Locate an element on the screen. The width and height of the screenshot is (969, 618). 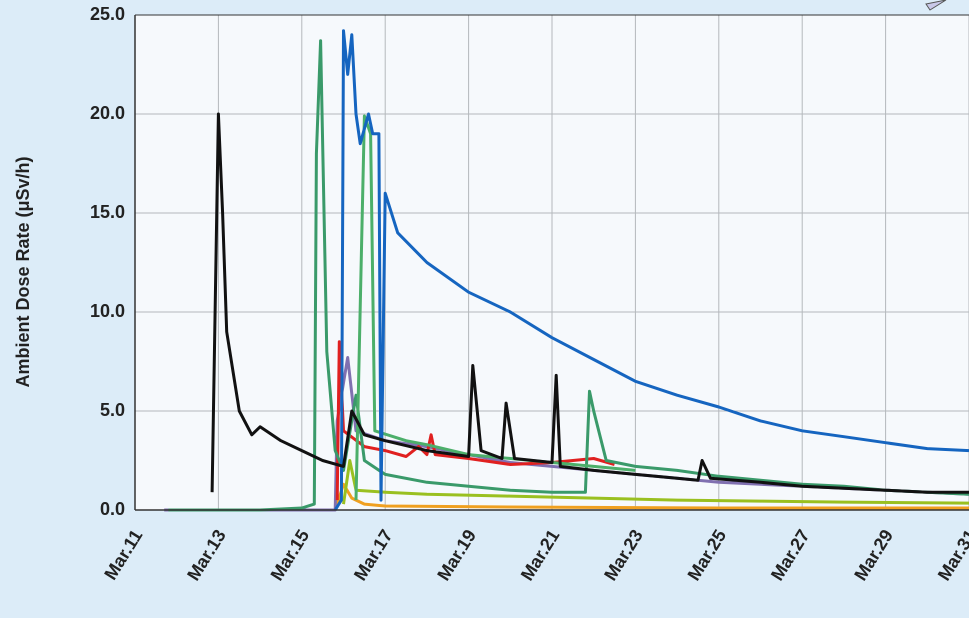
y-tick-label: 5.0 is located at coordinates (112, 410).